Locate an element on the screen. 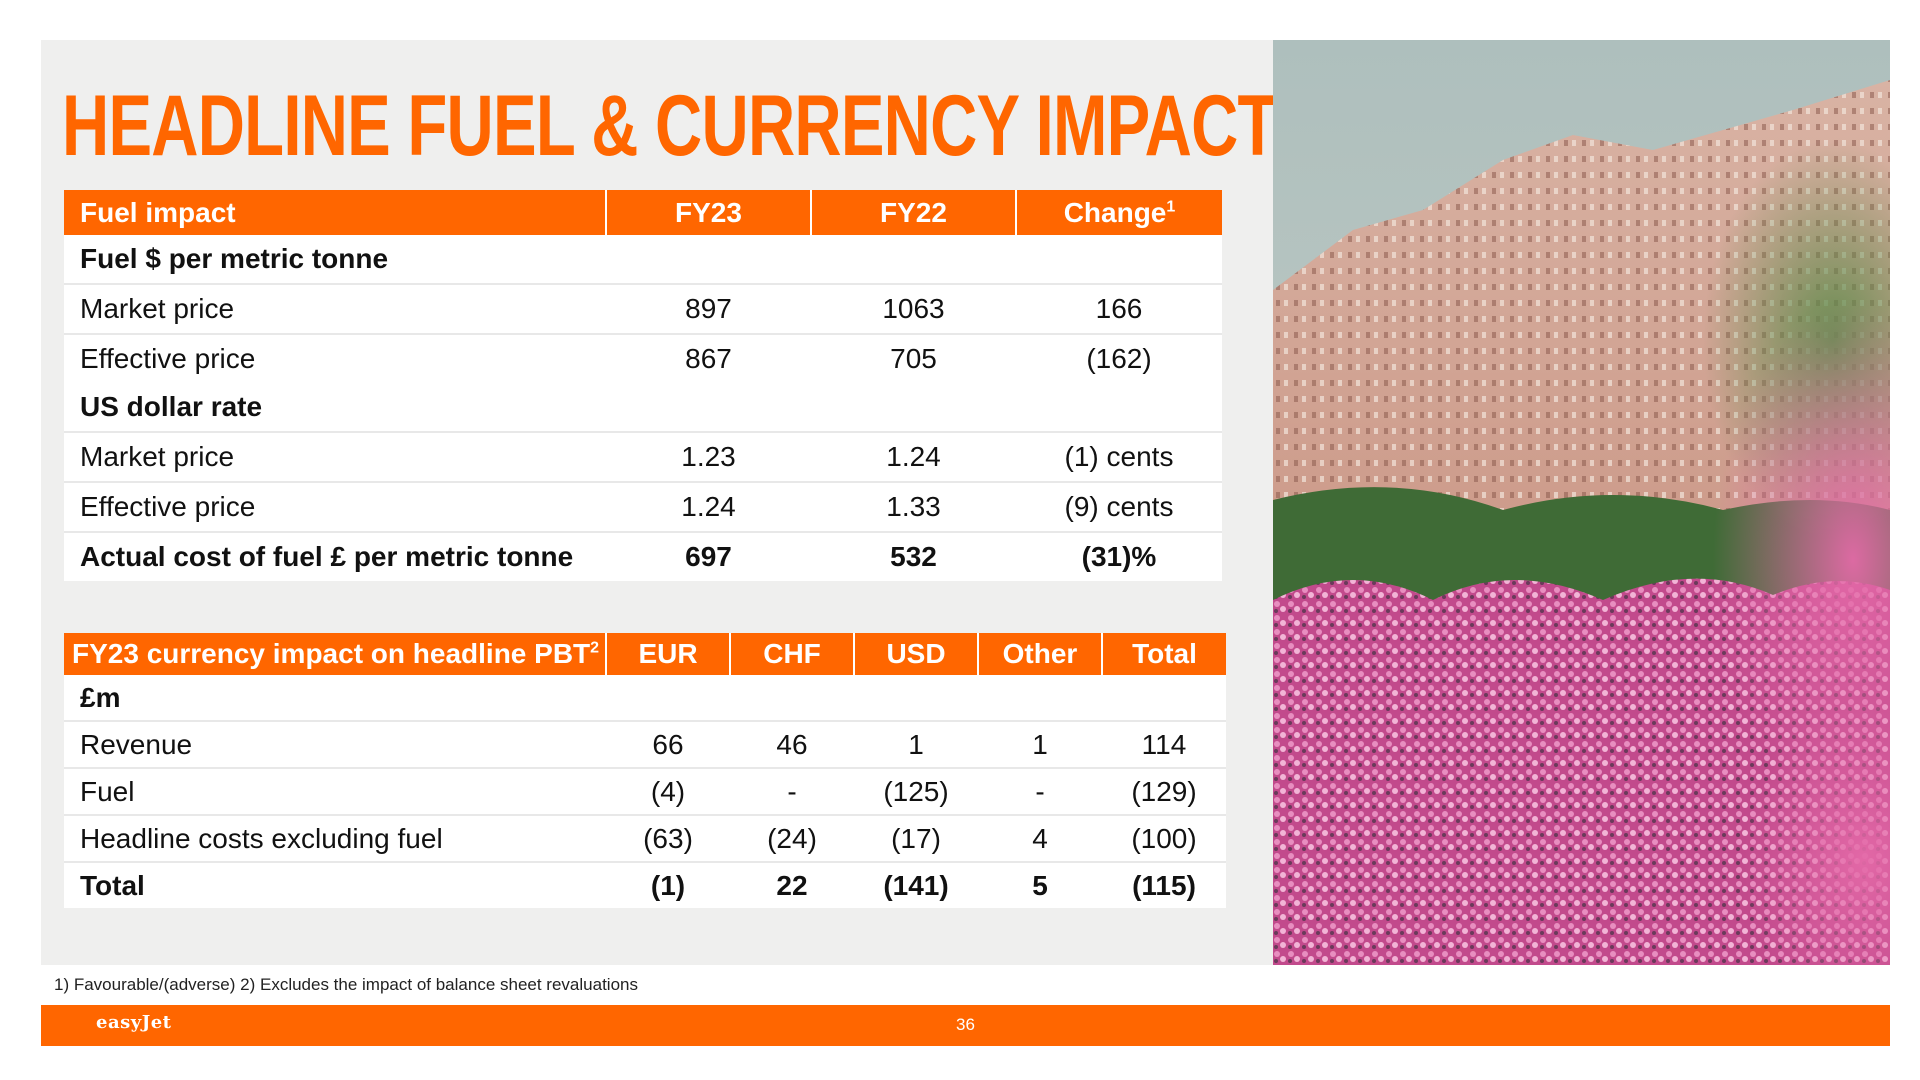 The image size is (1920, 1080). cell: 46 is located at coordinates (792, 744).